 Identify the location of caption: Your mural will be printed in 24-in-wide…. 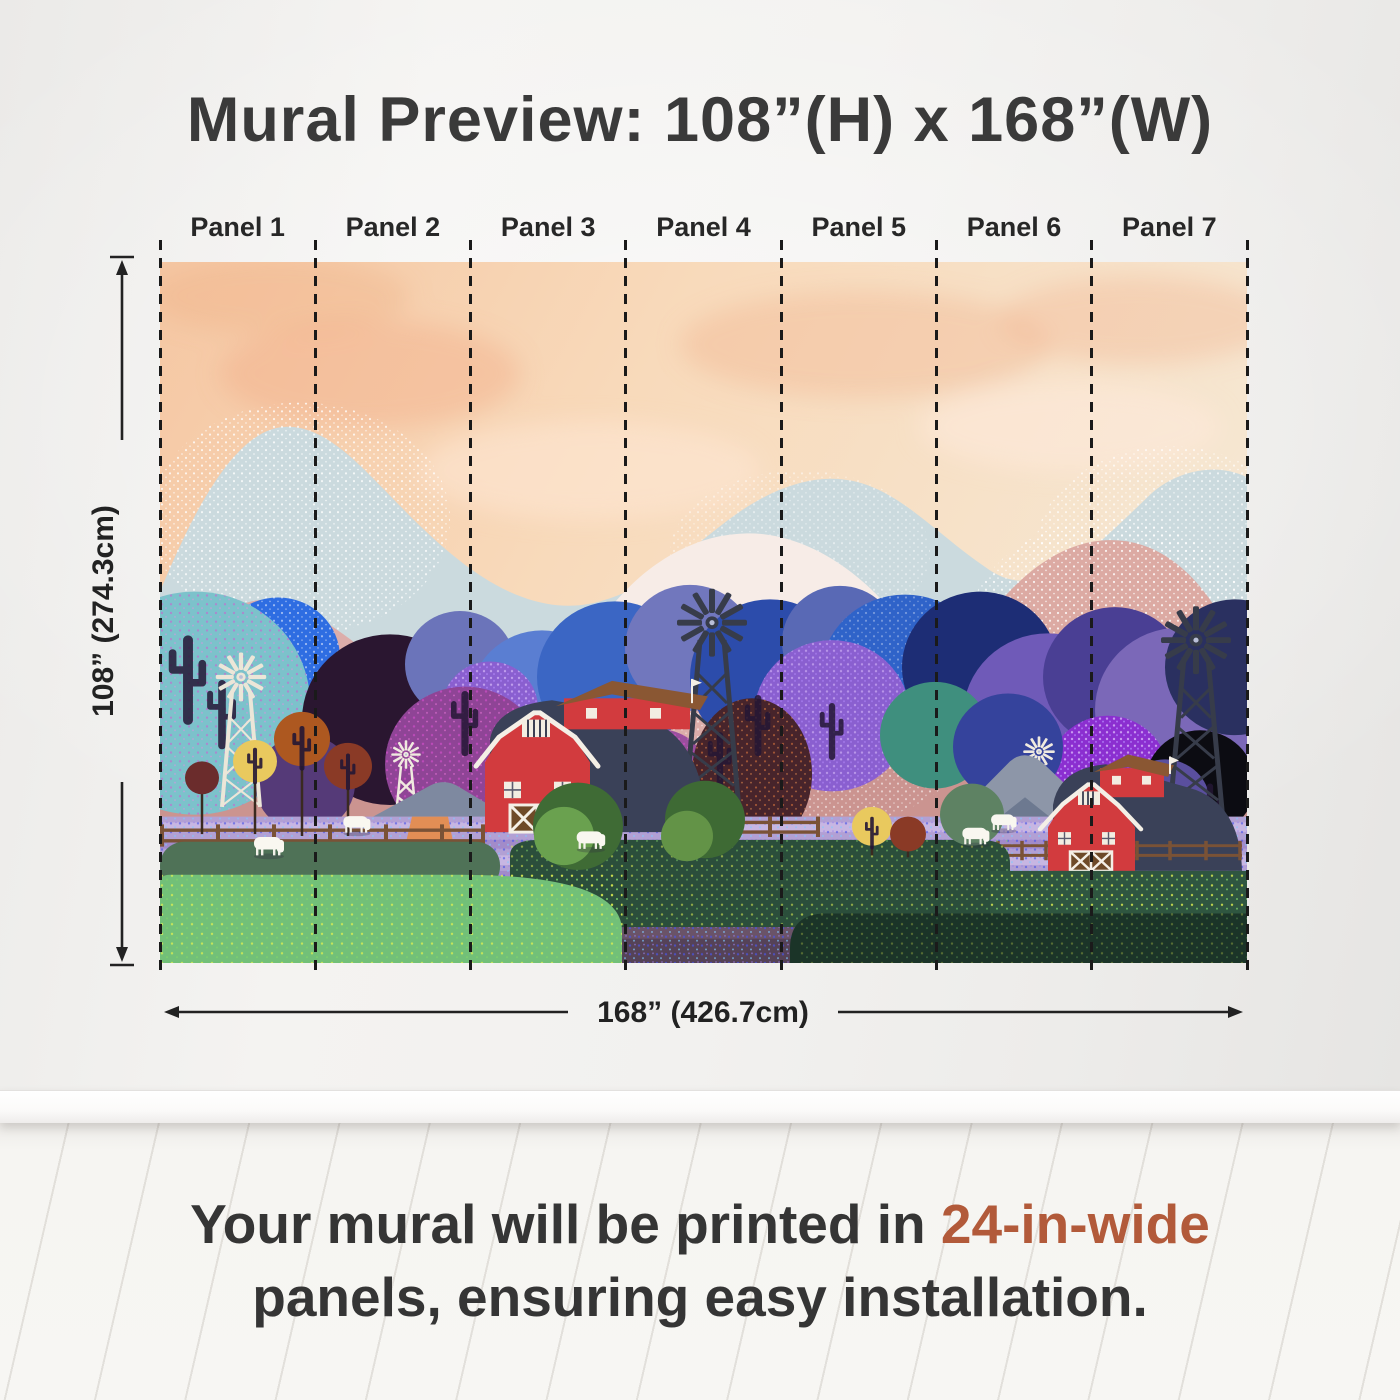
(700, 1261).